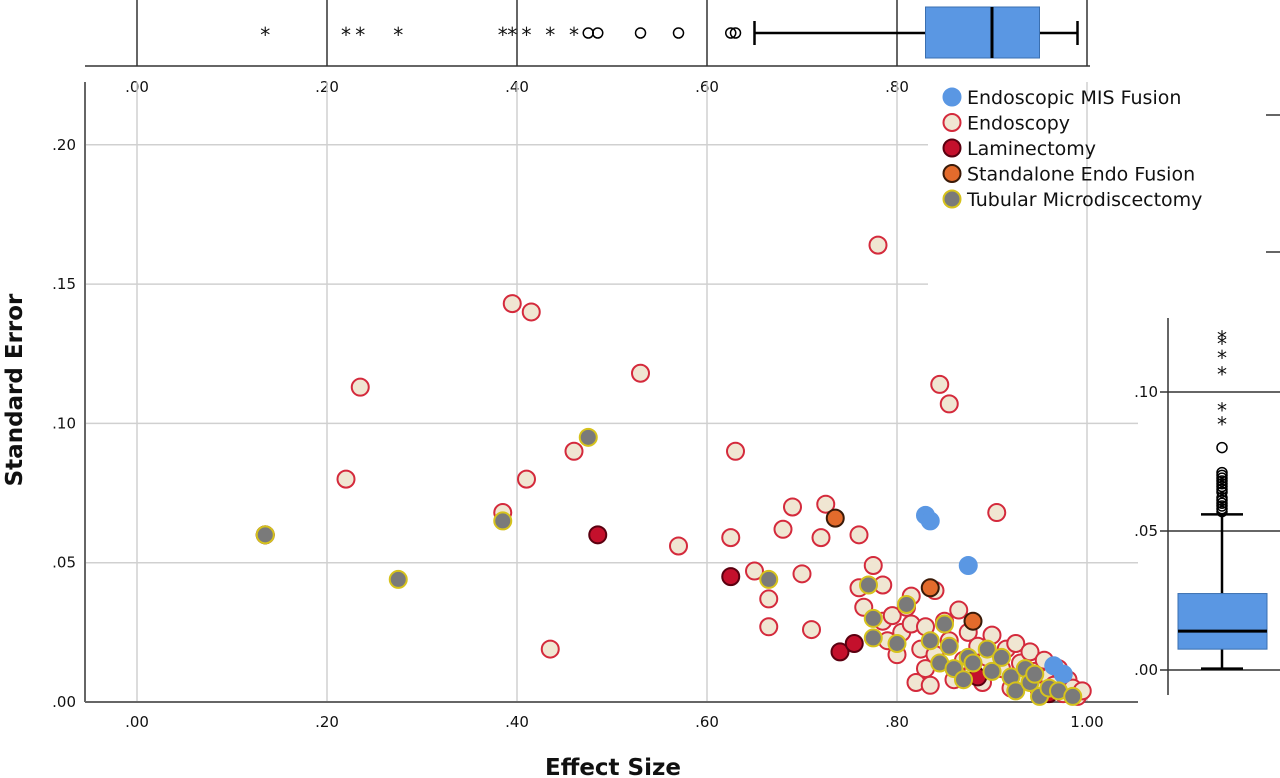 This screenshot has width=1280, height=778. I want to click on legend-label: Standalone Endo Fusion, so click(1081, 175).